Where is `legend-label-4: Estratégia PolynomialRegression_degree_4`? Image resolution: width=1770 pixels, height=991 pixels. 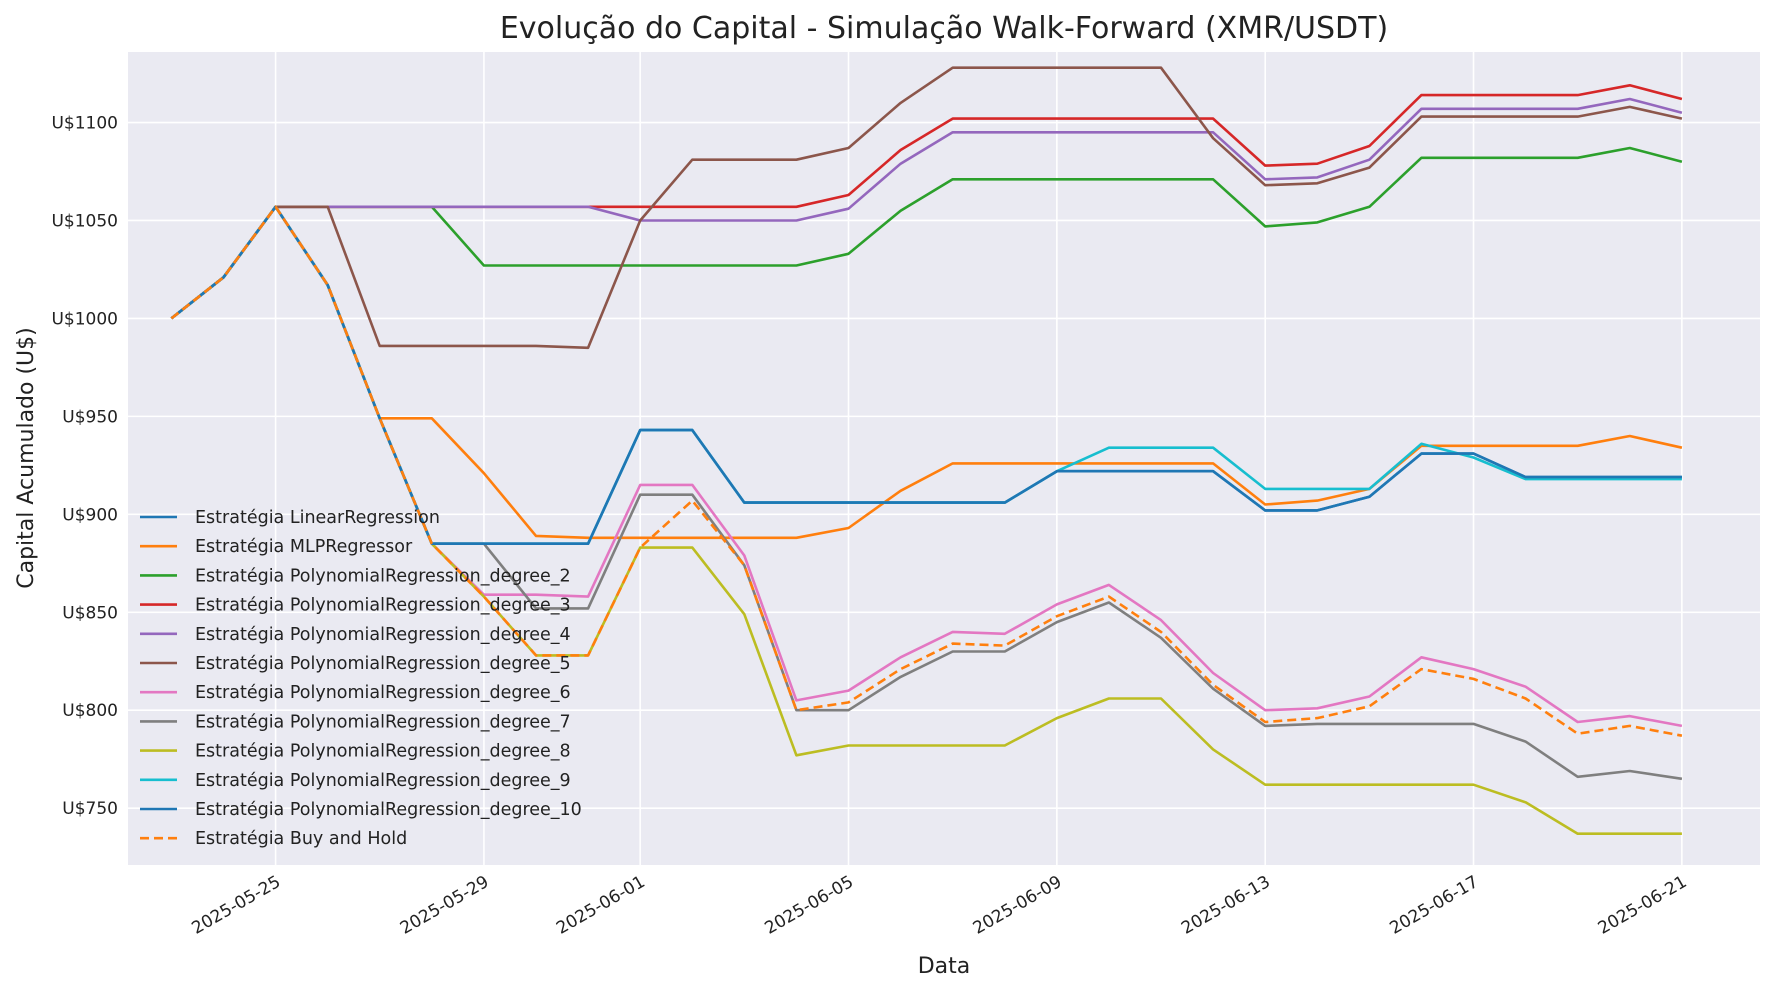 legend-label-4: Estratégia PolynomialRegression_degree_4 is located at coordinates (383, 635).